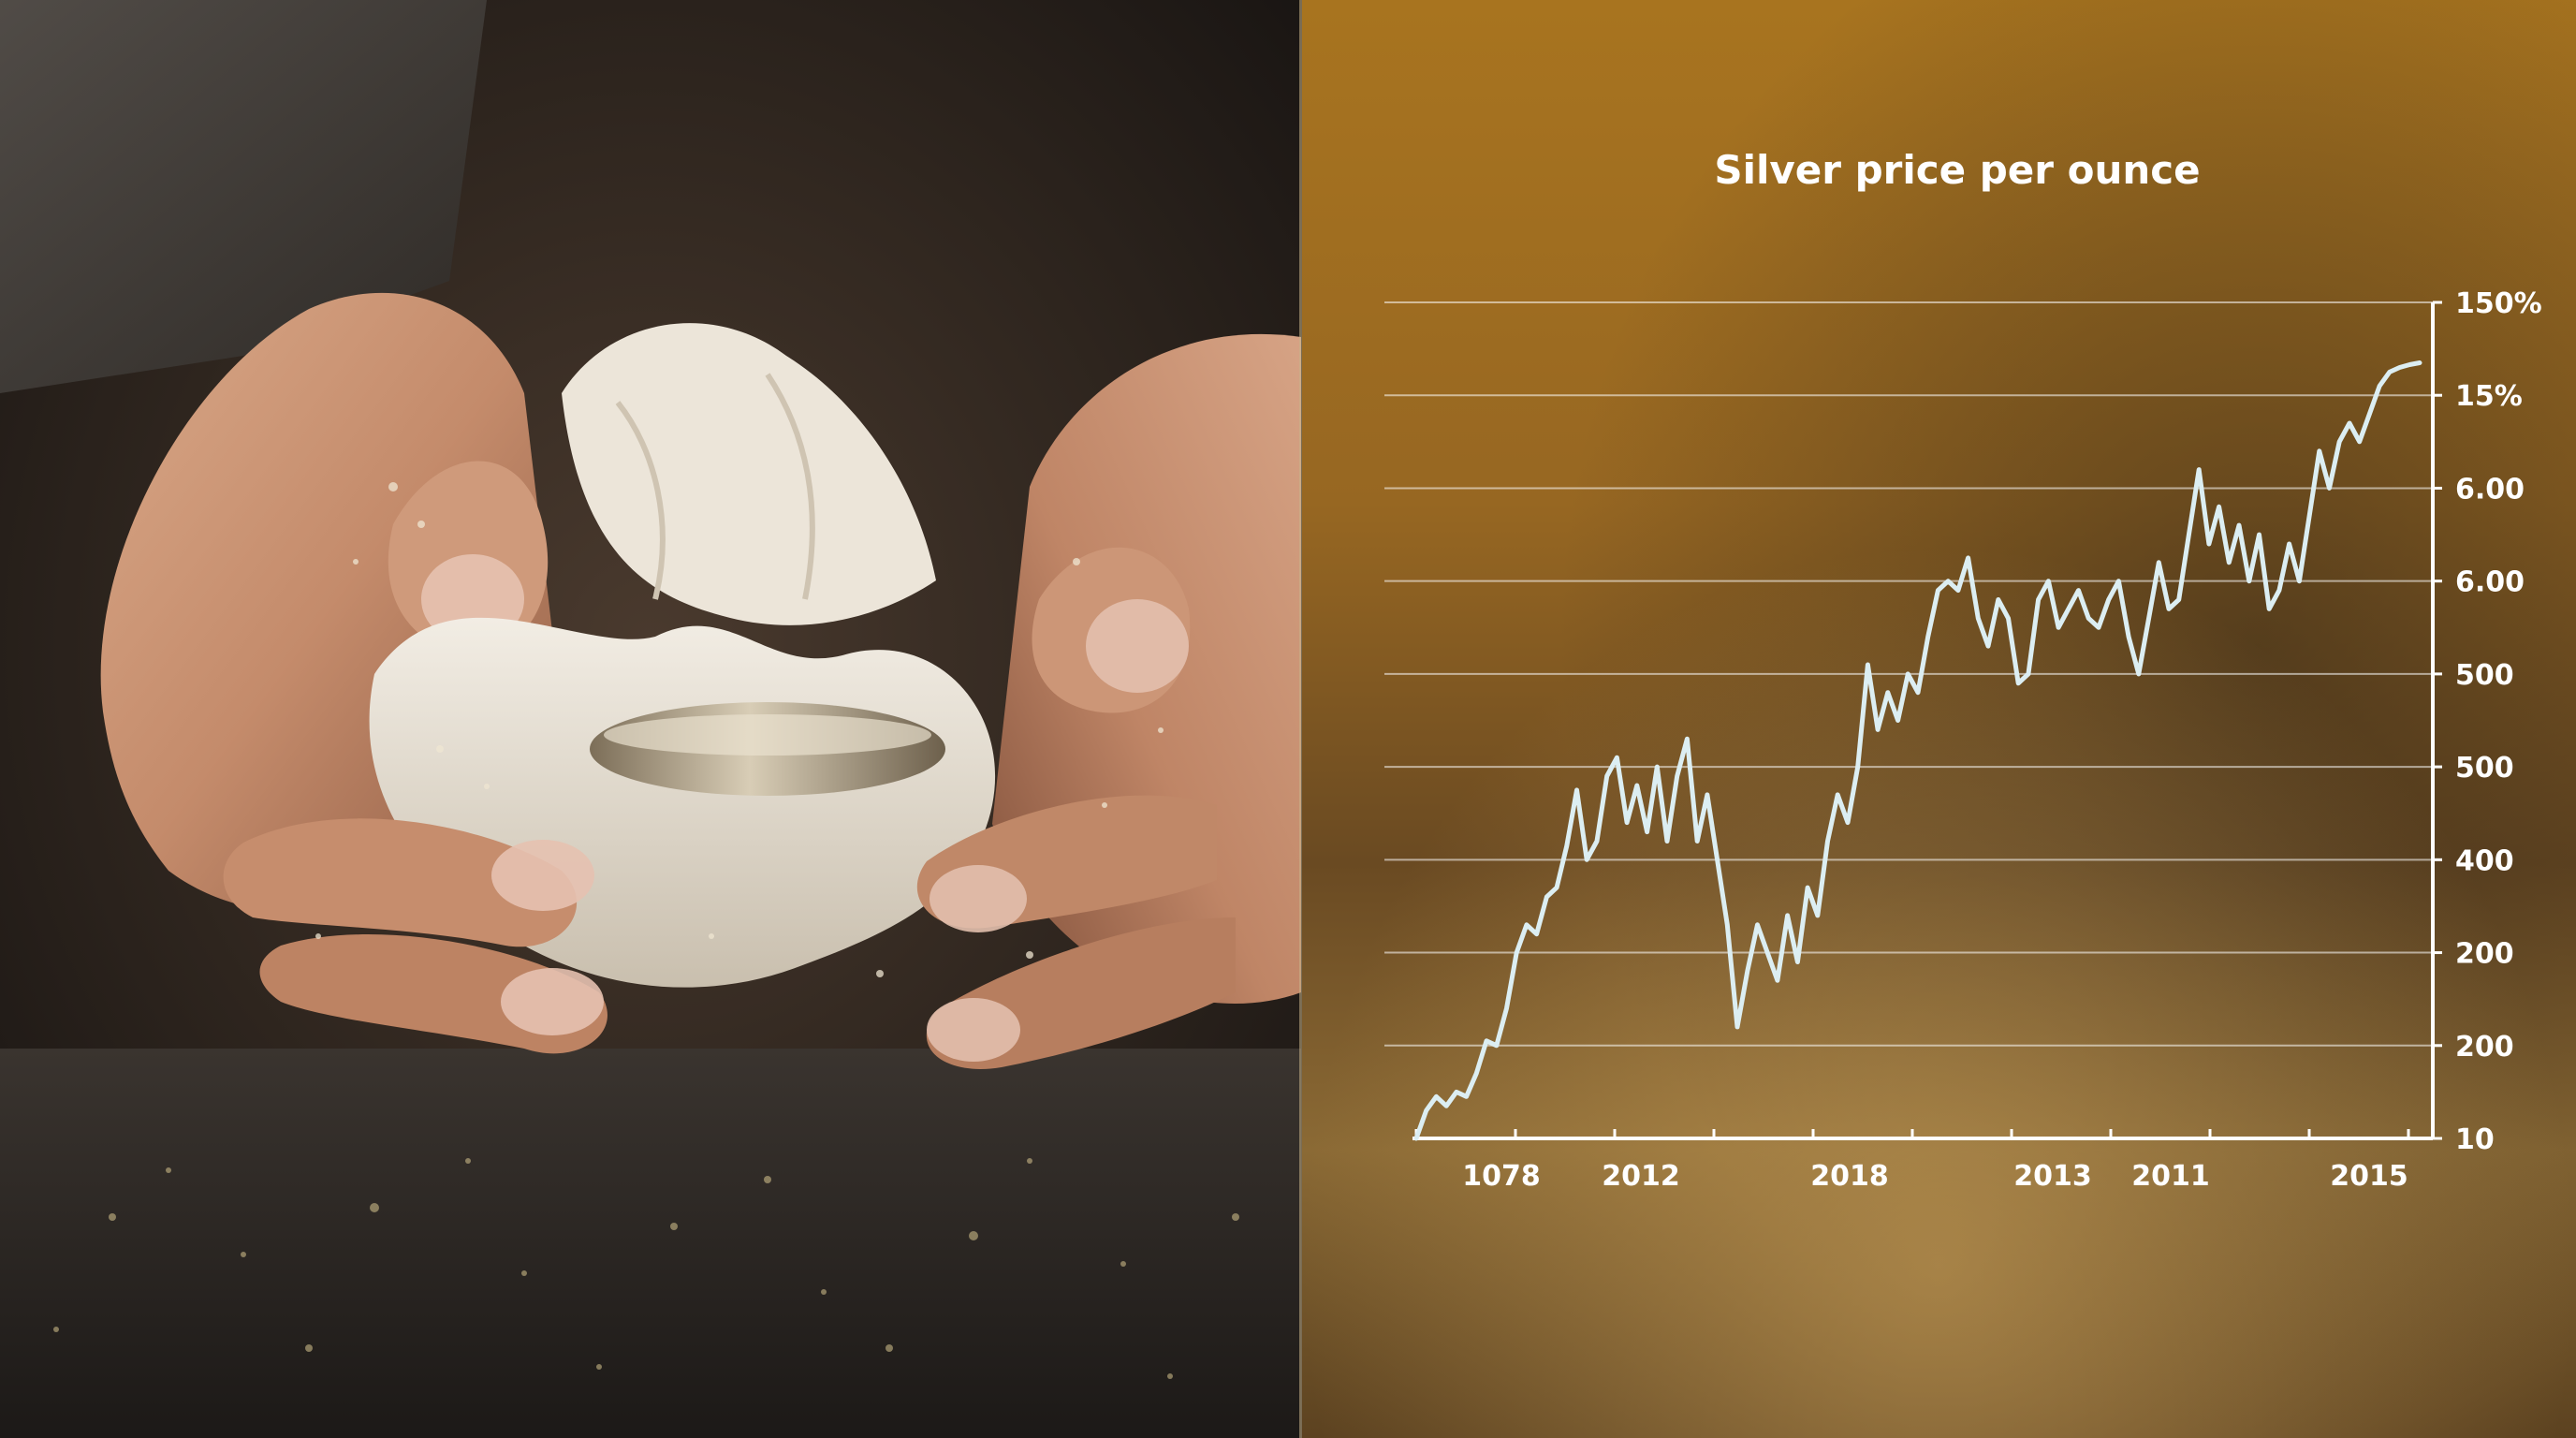 Image resolution: width=2576 pixels, height=1438 pixels. Describe the element at coordinates (2369, 1176) in the screenshot. I see `x-tick-label: 2015` at that location.